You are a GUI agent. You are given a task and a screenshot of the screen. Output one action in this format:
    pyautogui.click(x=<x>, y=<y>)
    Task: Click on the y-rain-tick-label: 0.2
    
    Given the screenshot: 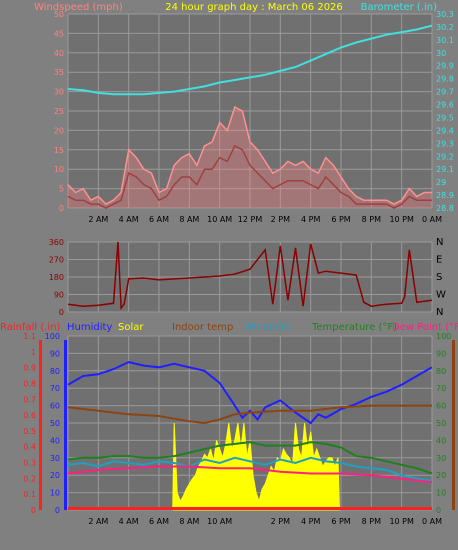 What is the action you would take?
    pyautogui.click(x=29, y=478)
    